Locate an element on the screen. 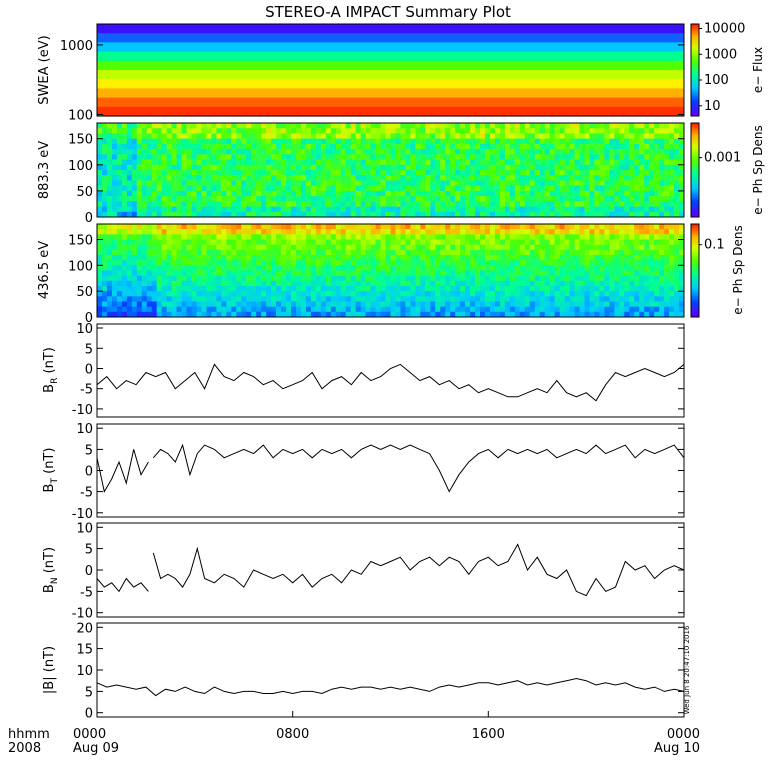 The height and width of the screenshot is (780, 780). colorbar-frame is located at coordinates (695, 170).